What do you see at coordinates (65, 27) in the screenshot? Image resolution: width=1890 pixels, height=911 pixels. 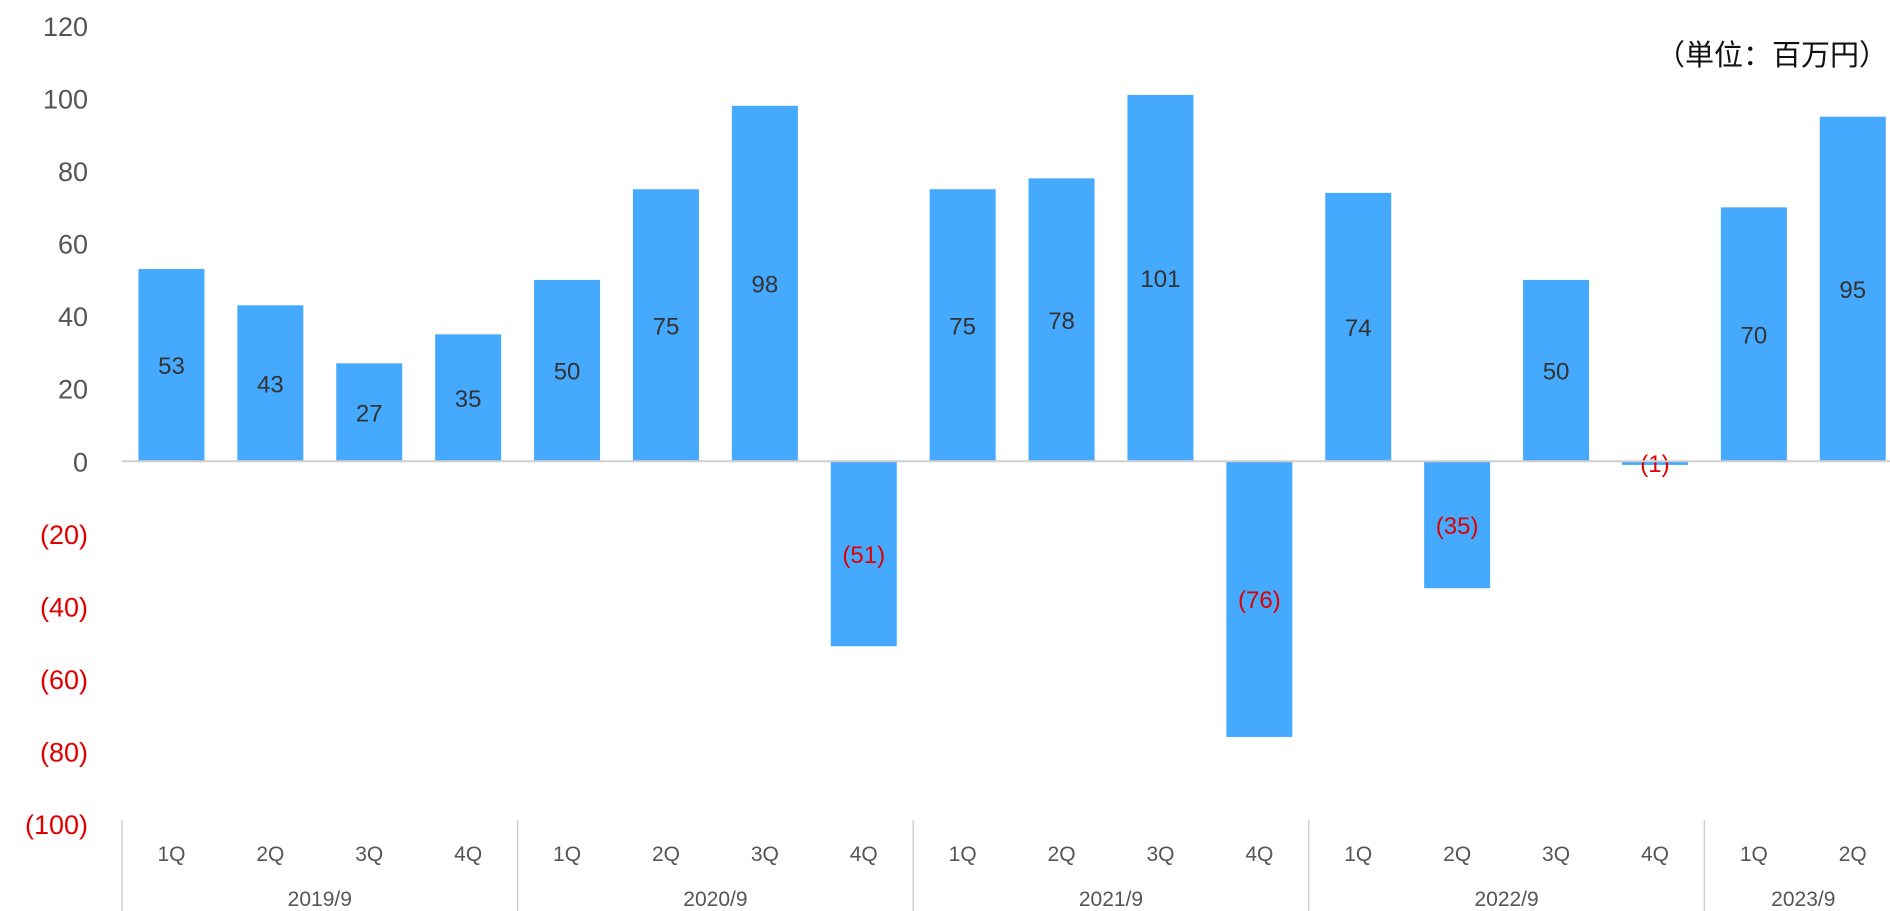 I see `y-tick-label: 120` at bounding box center [65, 27].